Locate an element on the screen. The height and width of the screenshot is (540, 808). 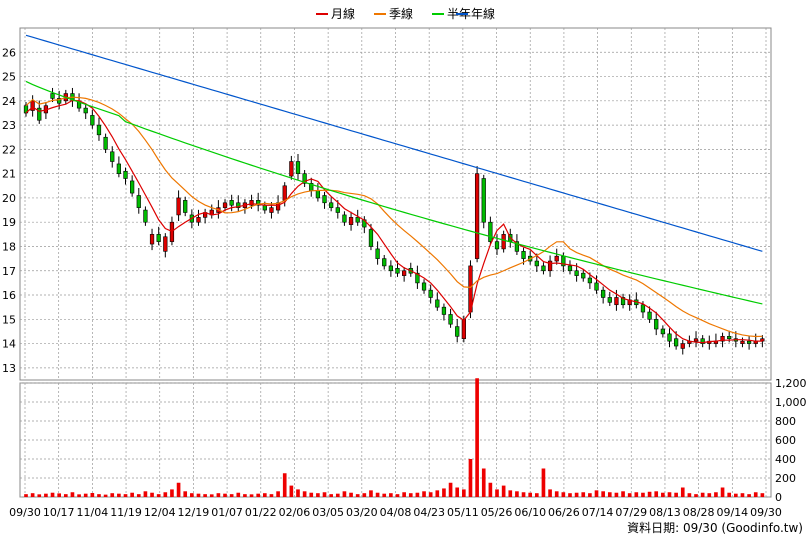
price-tick-label: 24 is located at coordinates (9, 101).